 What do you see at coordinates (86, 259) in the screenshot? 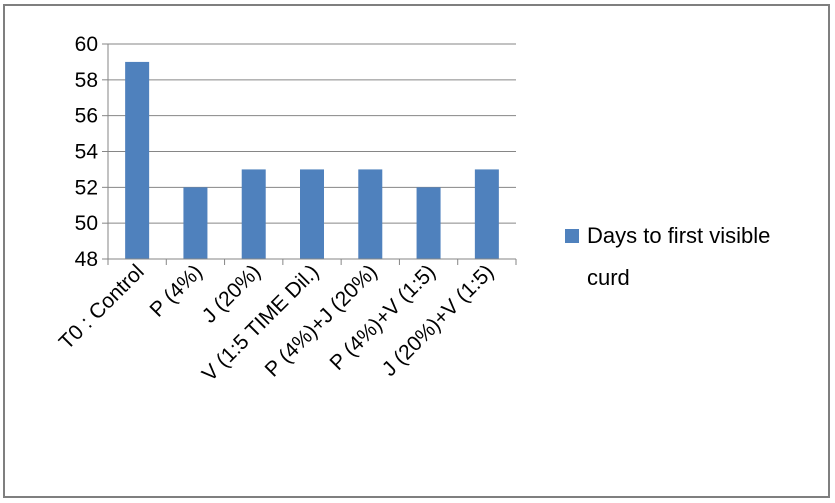
I see `y-tick-label: 48` at bounding box center [86, 259].